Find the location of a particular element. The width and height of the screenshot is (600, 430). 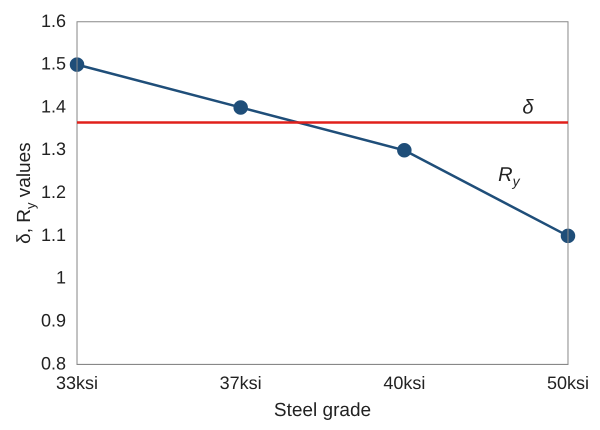

x-tick-label: 50ksi is located at coordinates (568, 383).